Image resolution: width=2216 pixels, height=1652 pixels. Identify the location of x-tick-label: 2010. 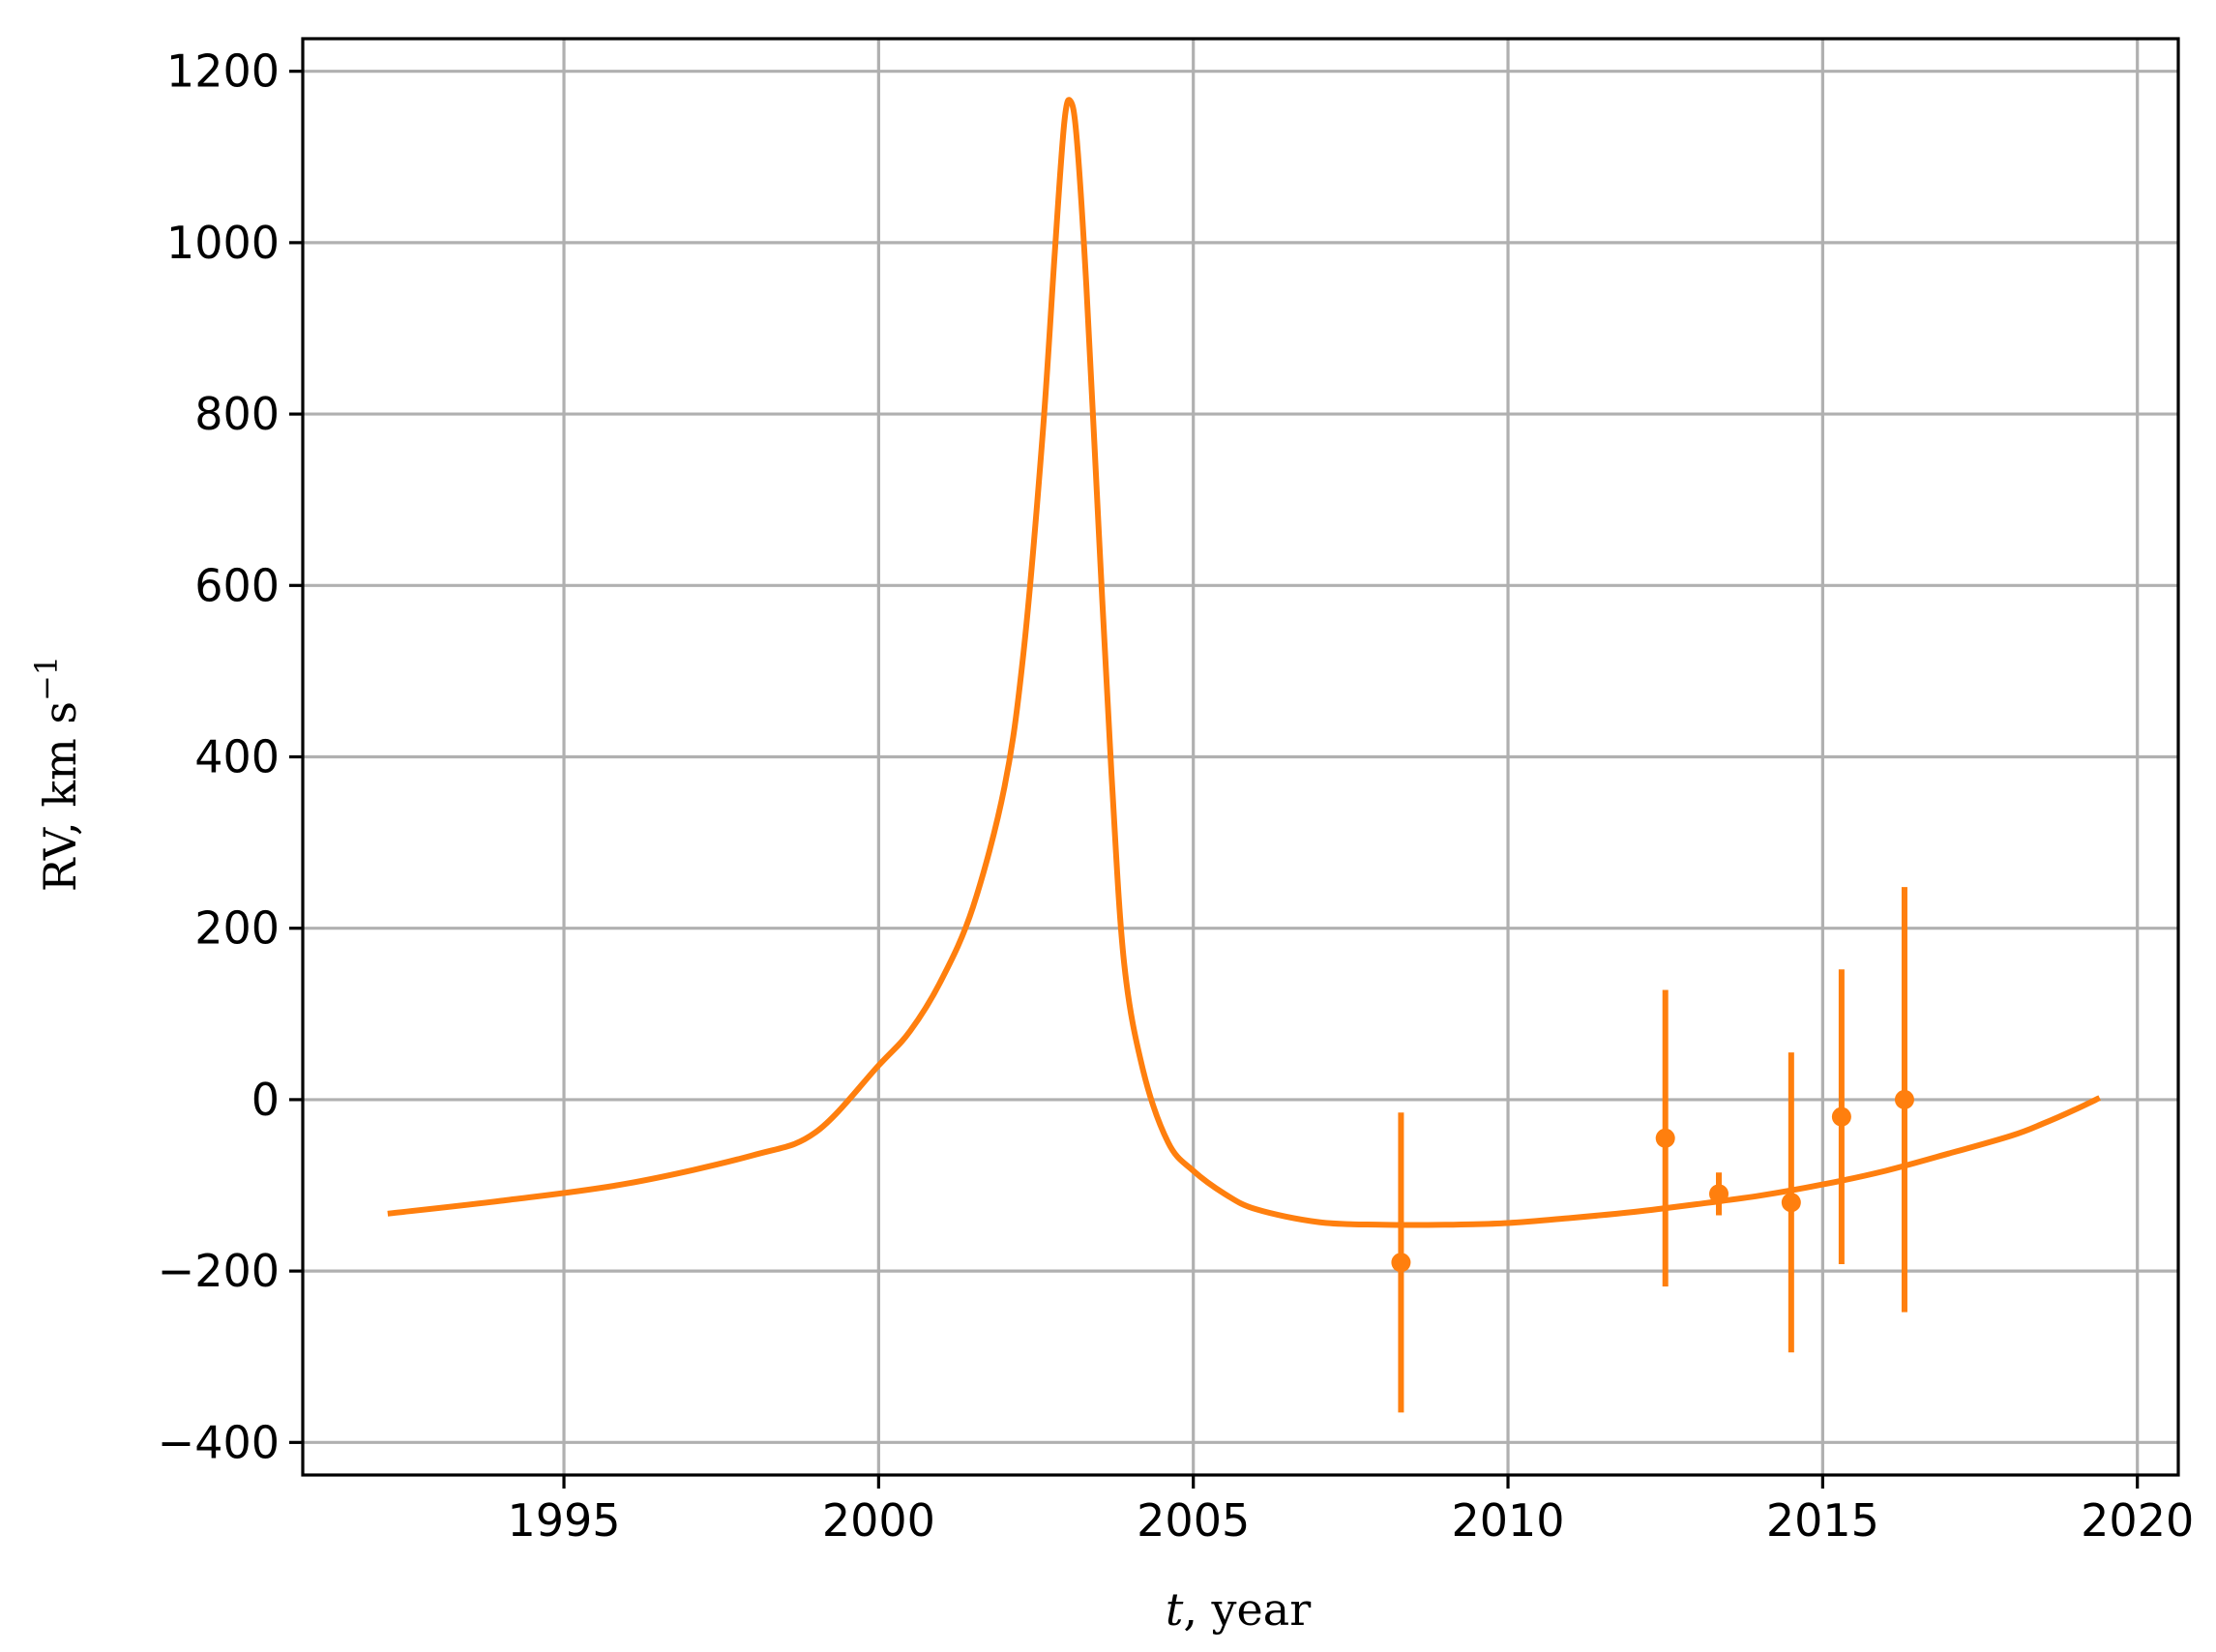
(1507, 1520).